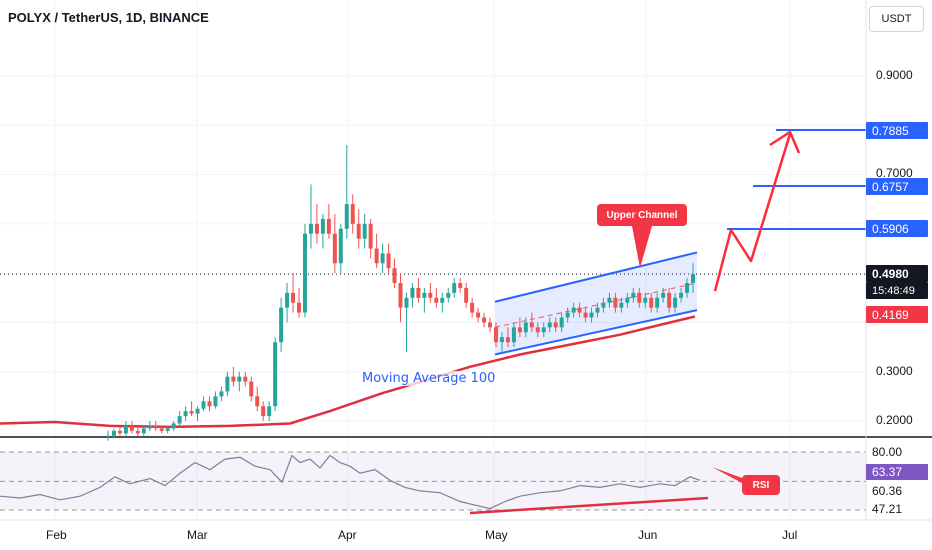  What do you see at coordinates (785, 142) in the screenshot?
I see `projection-arrowhead` at bounding box center [785, 142].